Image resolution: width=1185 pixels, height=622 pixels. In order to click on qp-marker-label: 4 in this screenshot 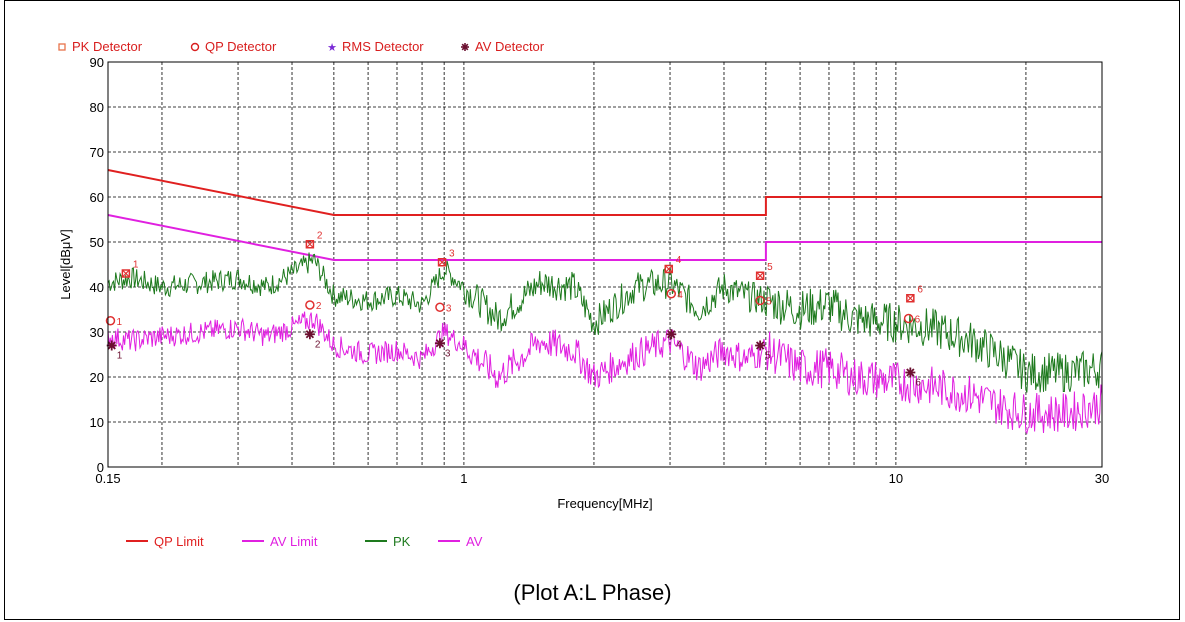, I will do `click(680, 295)`.